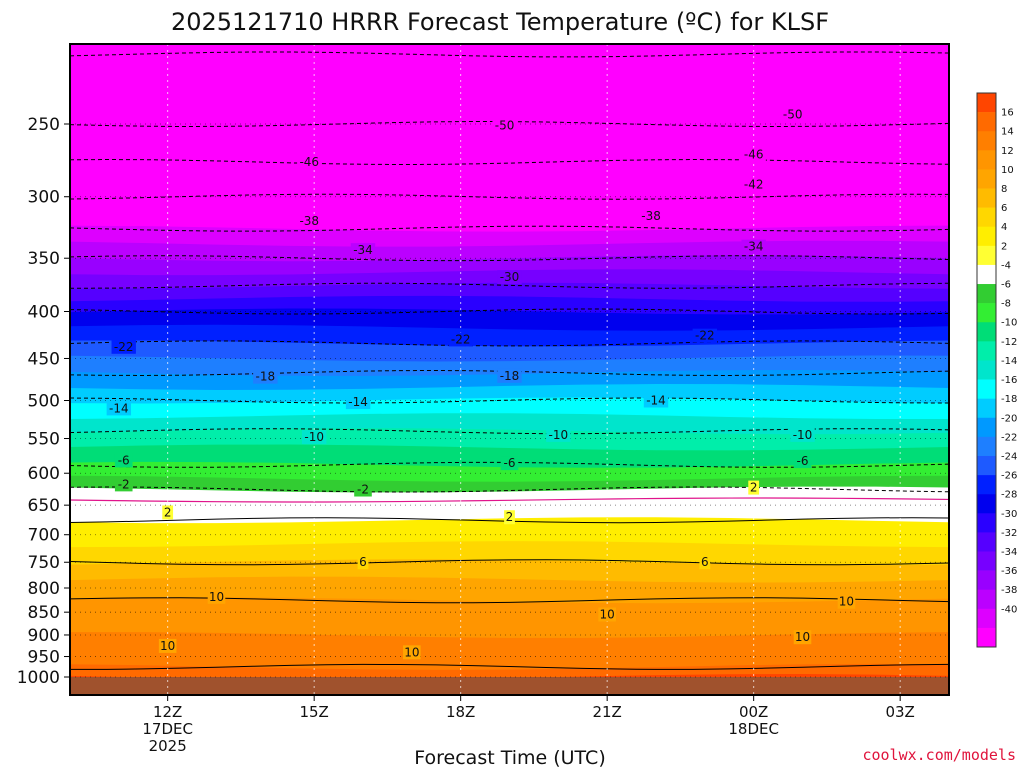 The height and width of the screenshot is (768, 1024). What do you see at coordinates (44, 589) in the screenshot?
I see `y-tick-label: 800` at bounding box center [44, 589].